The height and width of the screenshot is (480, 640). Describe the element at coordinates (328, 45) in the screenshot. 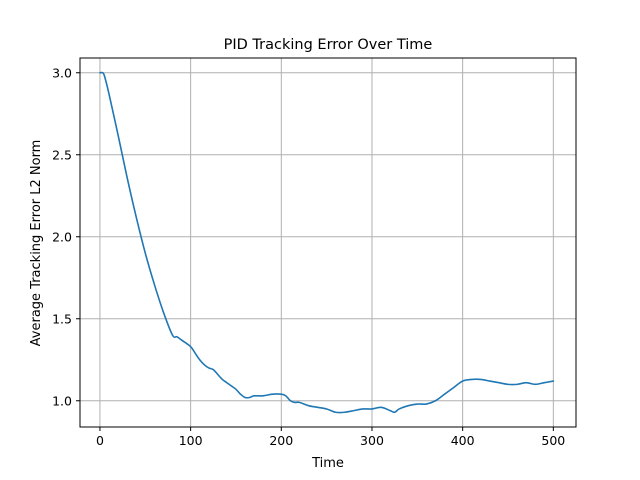

I see `chart-title: PID Tracking Error Over Time` at that location.